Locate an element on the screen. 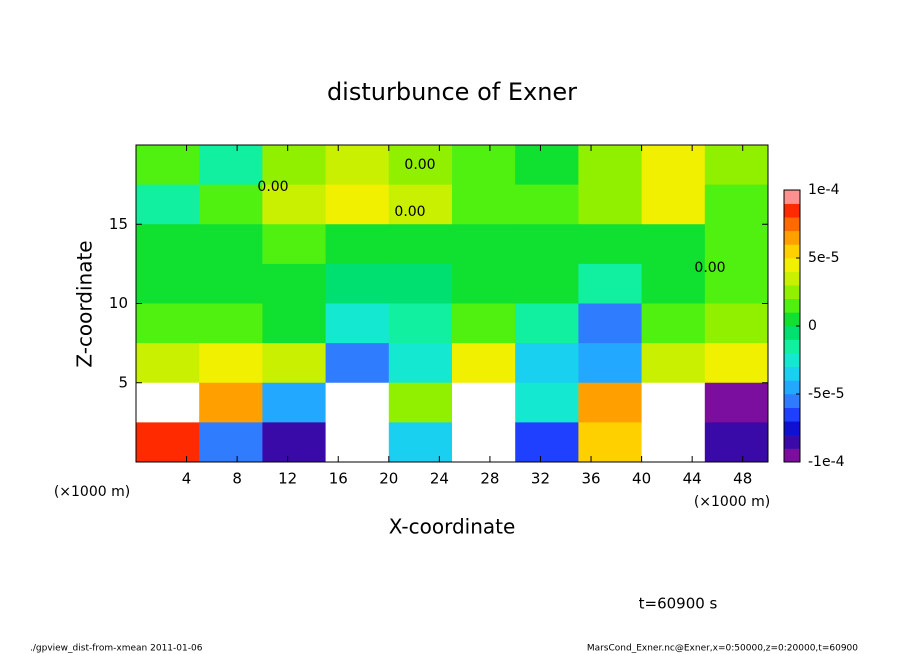 The width and height of the screenshot is (904, 654). x-tick-label: 24 is located at coordinates (439, 479).